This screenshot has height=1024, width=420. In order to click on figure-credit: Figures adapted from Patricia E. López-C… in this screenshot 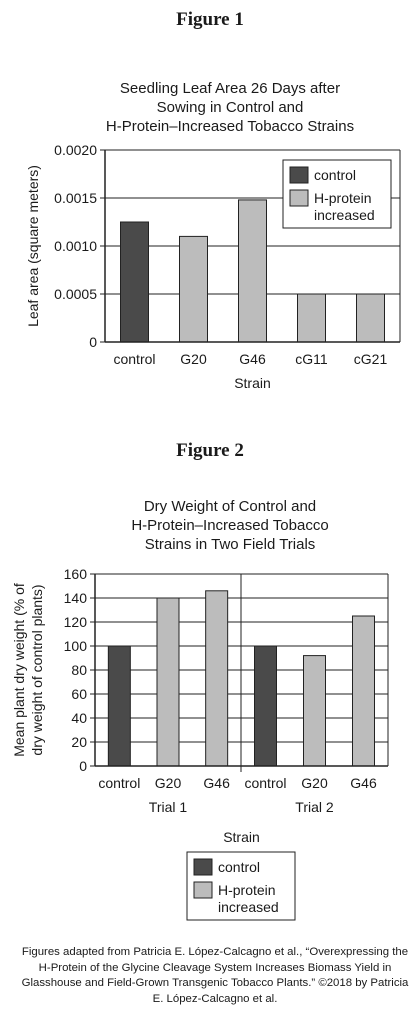, I will do `click(215, 975)`.